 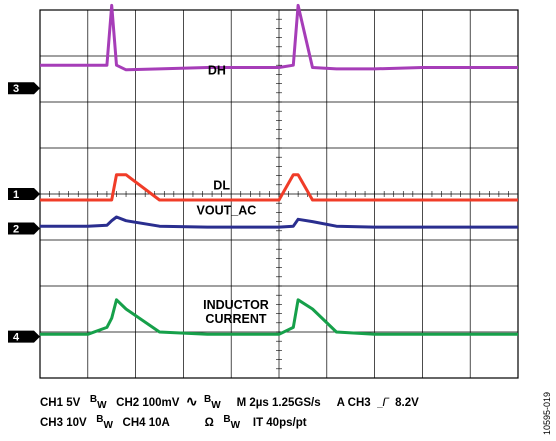 What do you see at coordinates (146, 423) in the screenshot?
I see `ch4-scale: CH4 10A` at bounding box center [146, 423].